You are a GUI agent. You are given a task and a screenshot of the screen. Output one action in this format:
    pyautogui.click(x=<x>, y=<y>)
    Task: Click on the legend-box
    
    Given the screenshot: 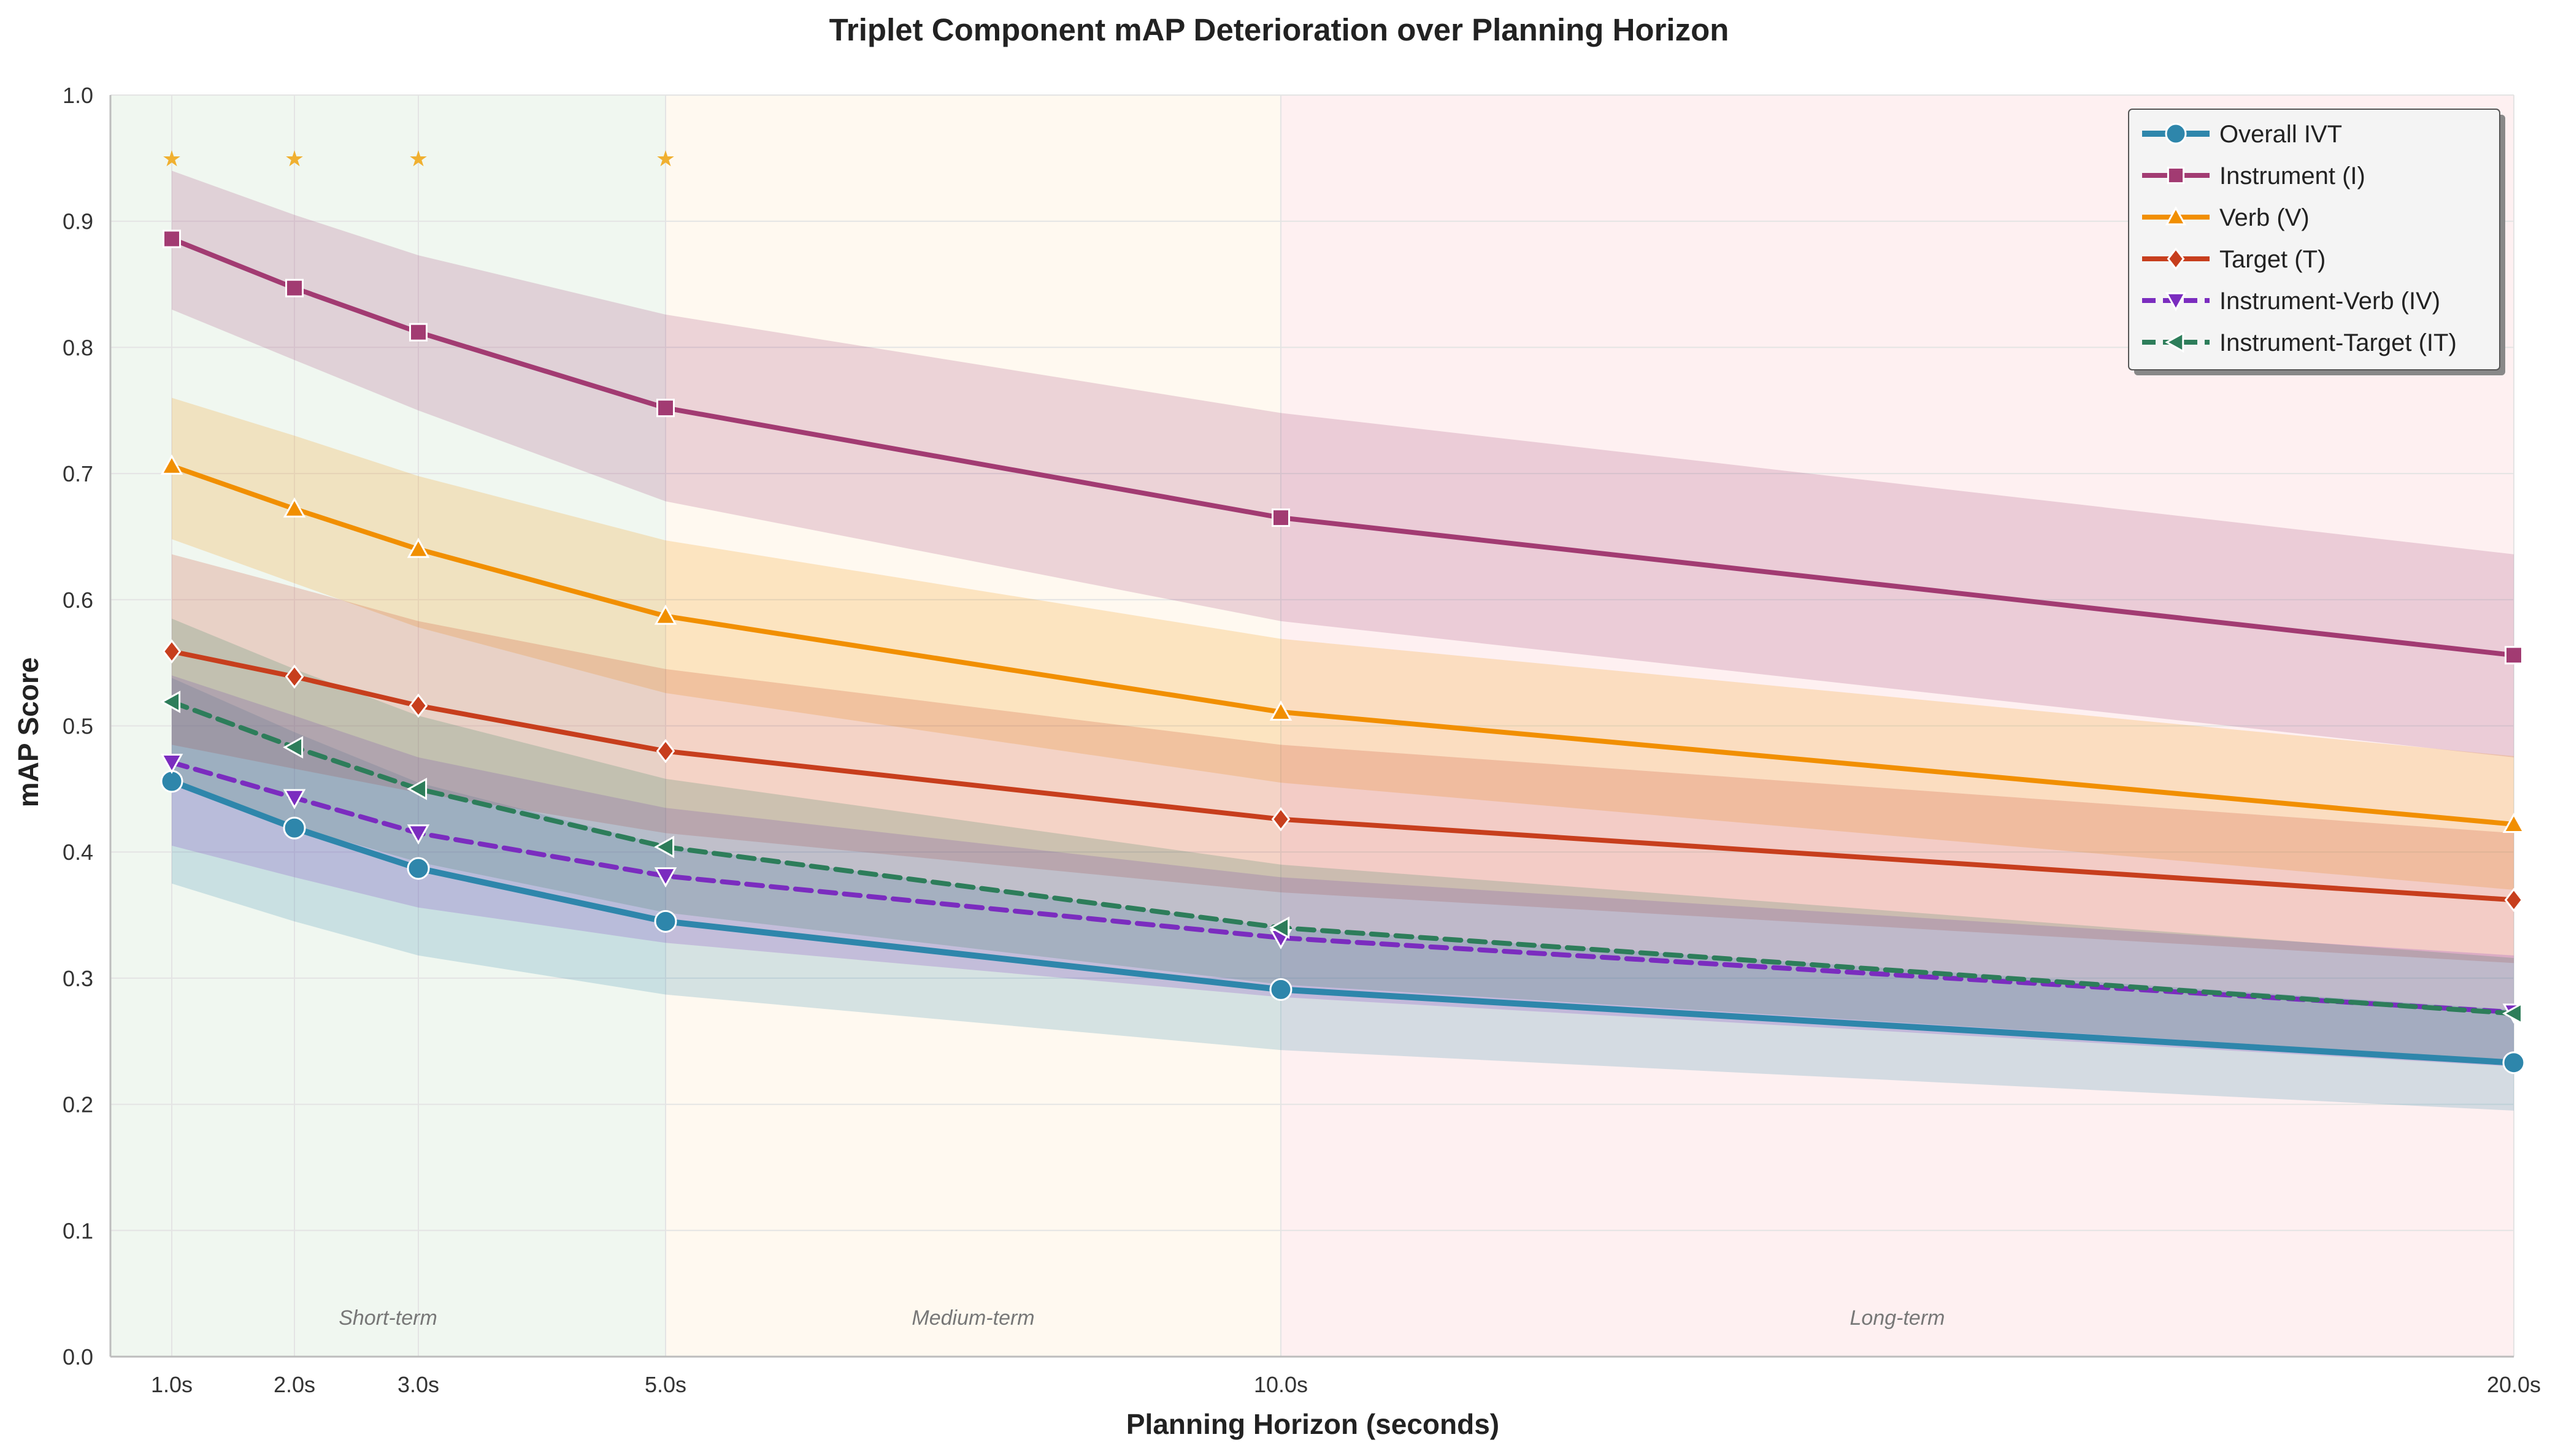 What is the action you would take?
    pyautogui.click(x=2314, y=239)
    